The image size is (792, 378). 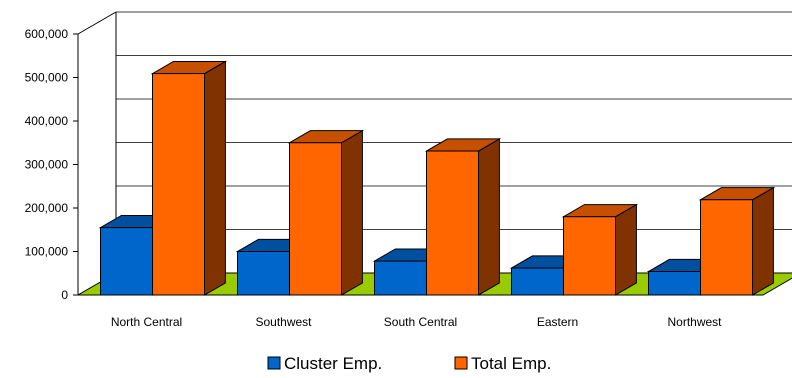 What do you see at coordinates (511, 363) in the screenshot?
I see `legend-label: Total Emp.` at bounding box center [511, 363].